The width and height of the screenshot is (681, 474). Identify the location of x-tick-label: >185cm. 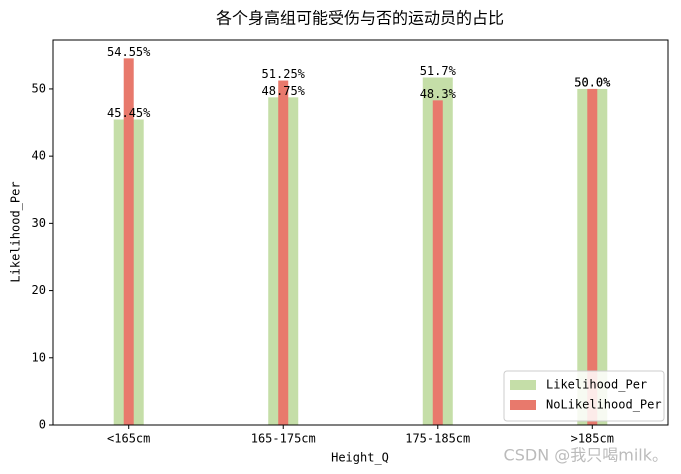
(592, 439).